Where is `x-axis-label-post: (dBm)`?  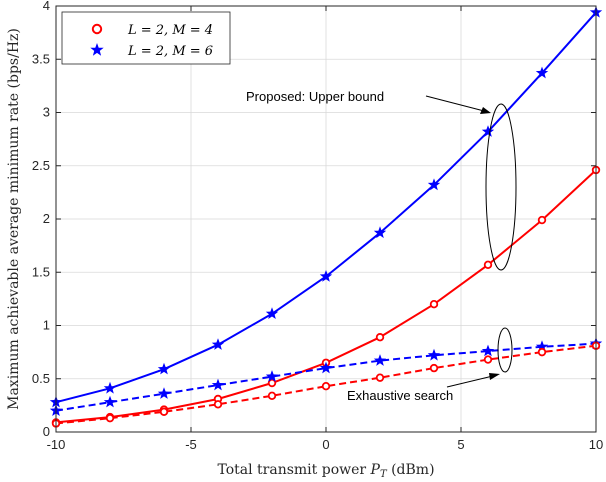 x-axis-label-post: (dBm) is located at coordinates (411, 470).